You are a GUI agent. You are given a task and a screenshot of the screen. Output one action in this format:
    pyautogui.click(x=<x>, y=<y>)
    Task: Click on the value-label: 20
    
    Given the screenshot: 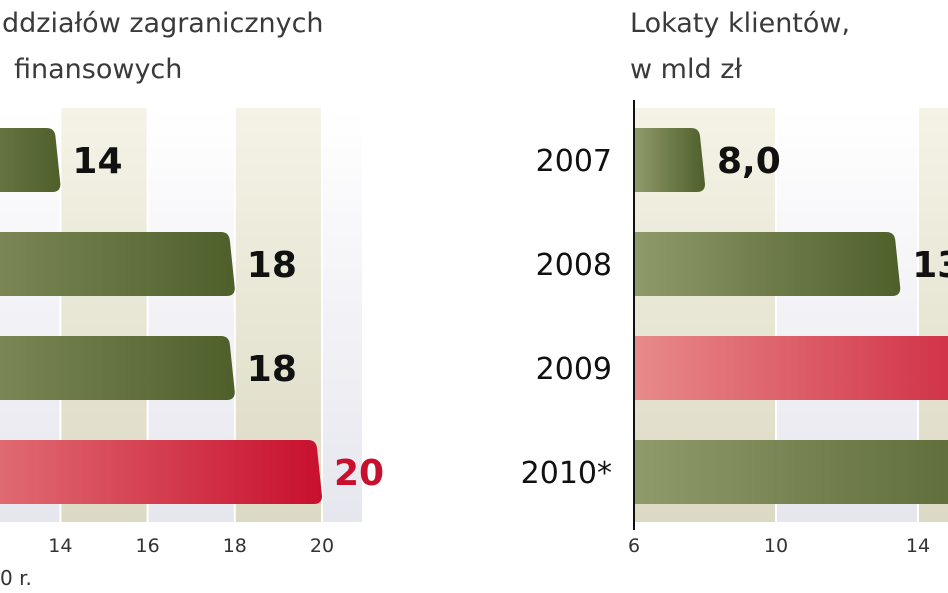 What is the action you would take?
    pyautogui.click(x=359, y=473)
    